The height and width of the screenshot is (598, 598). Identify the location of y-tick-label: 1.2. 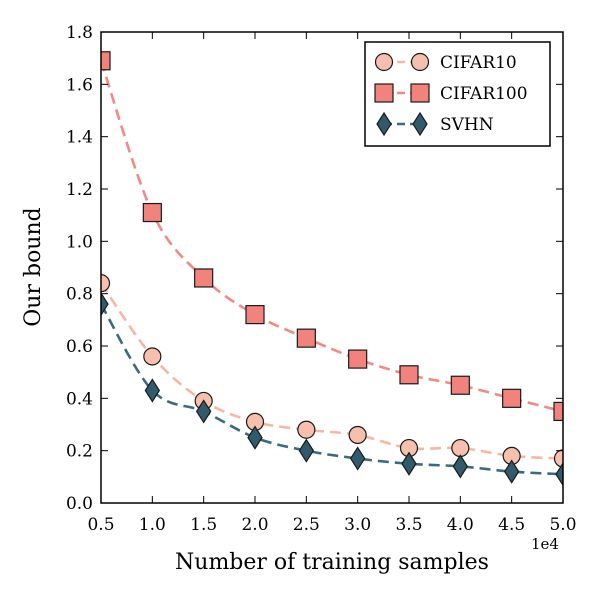
(79, 190).